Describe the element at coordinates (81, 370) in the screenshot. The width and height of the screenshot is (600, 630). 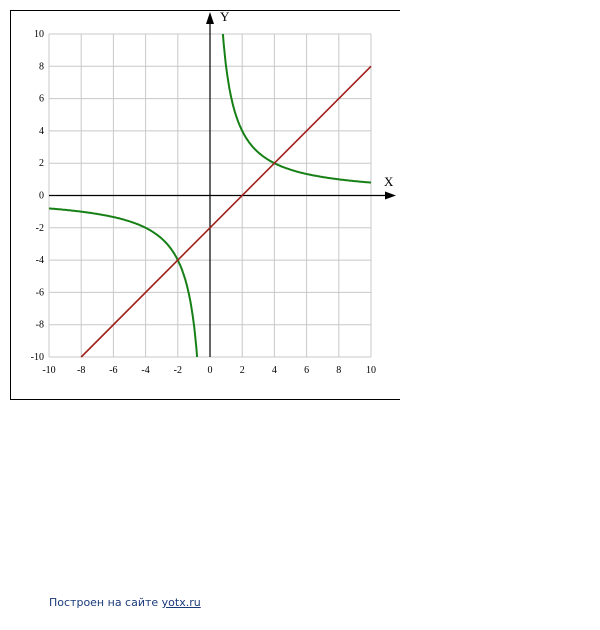
I see `x-tick-label: -8` at that location.